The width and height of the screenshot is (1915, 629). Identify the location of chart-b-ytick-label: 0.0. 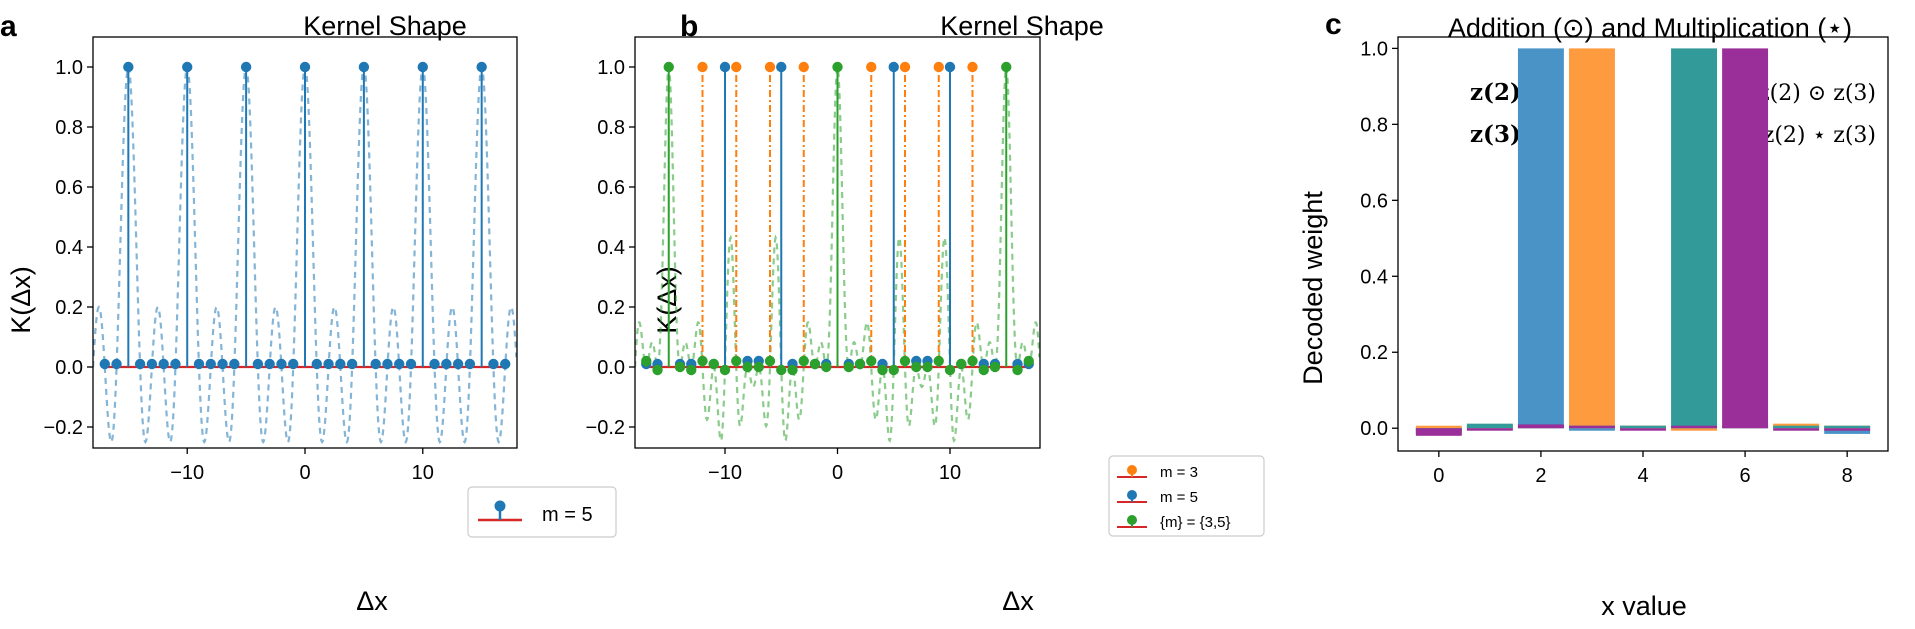
(611, 368).